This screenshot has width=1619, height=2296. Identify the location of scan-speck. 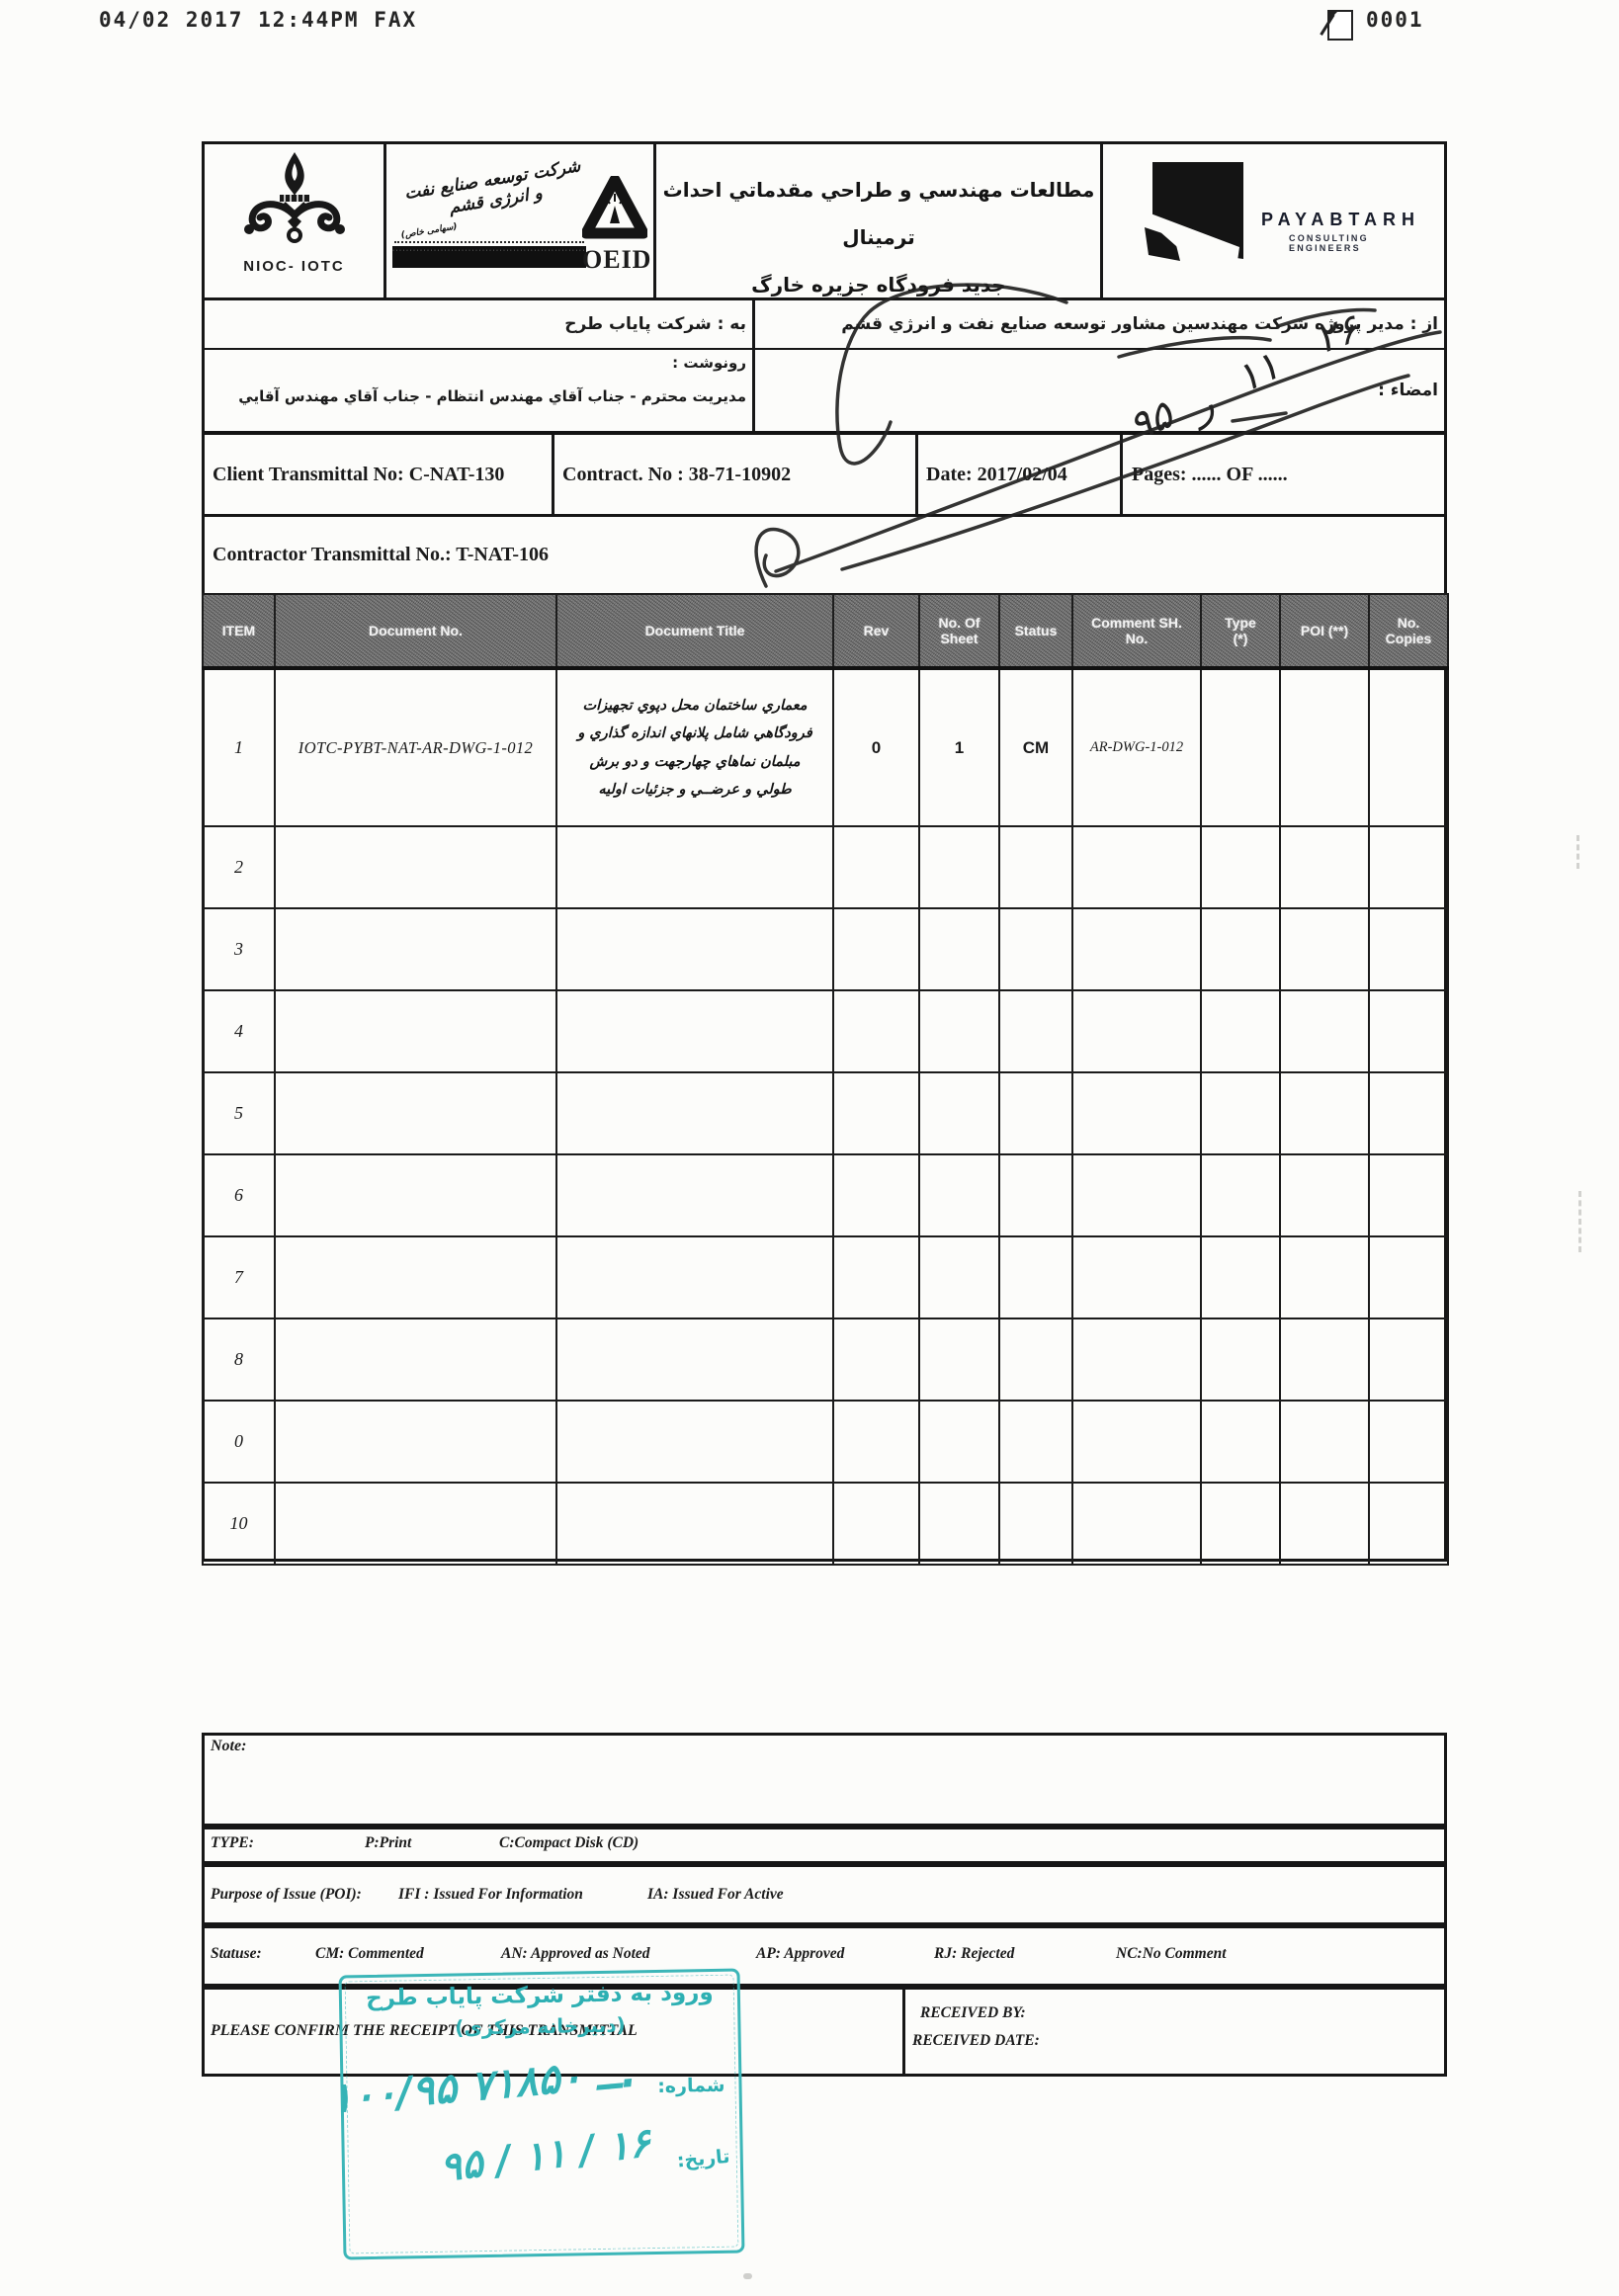
(748, 2276).